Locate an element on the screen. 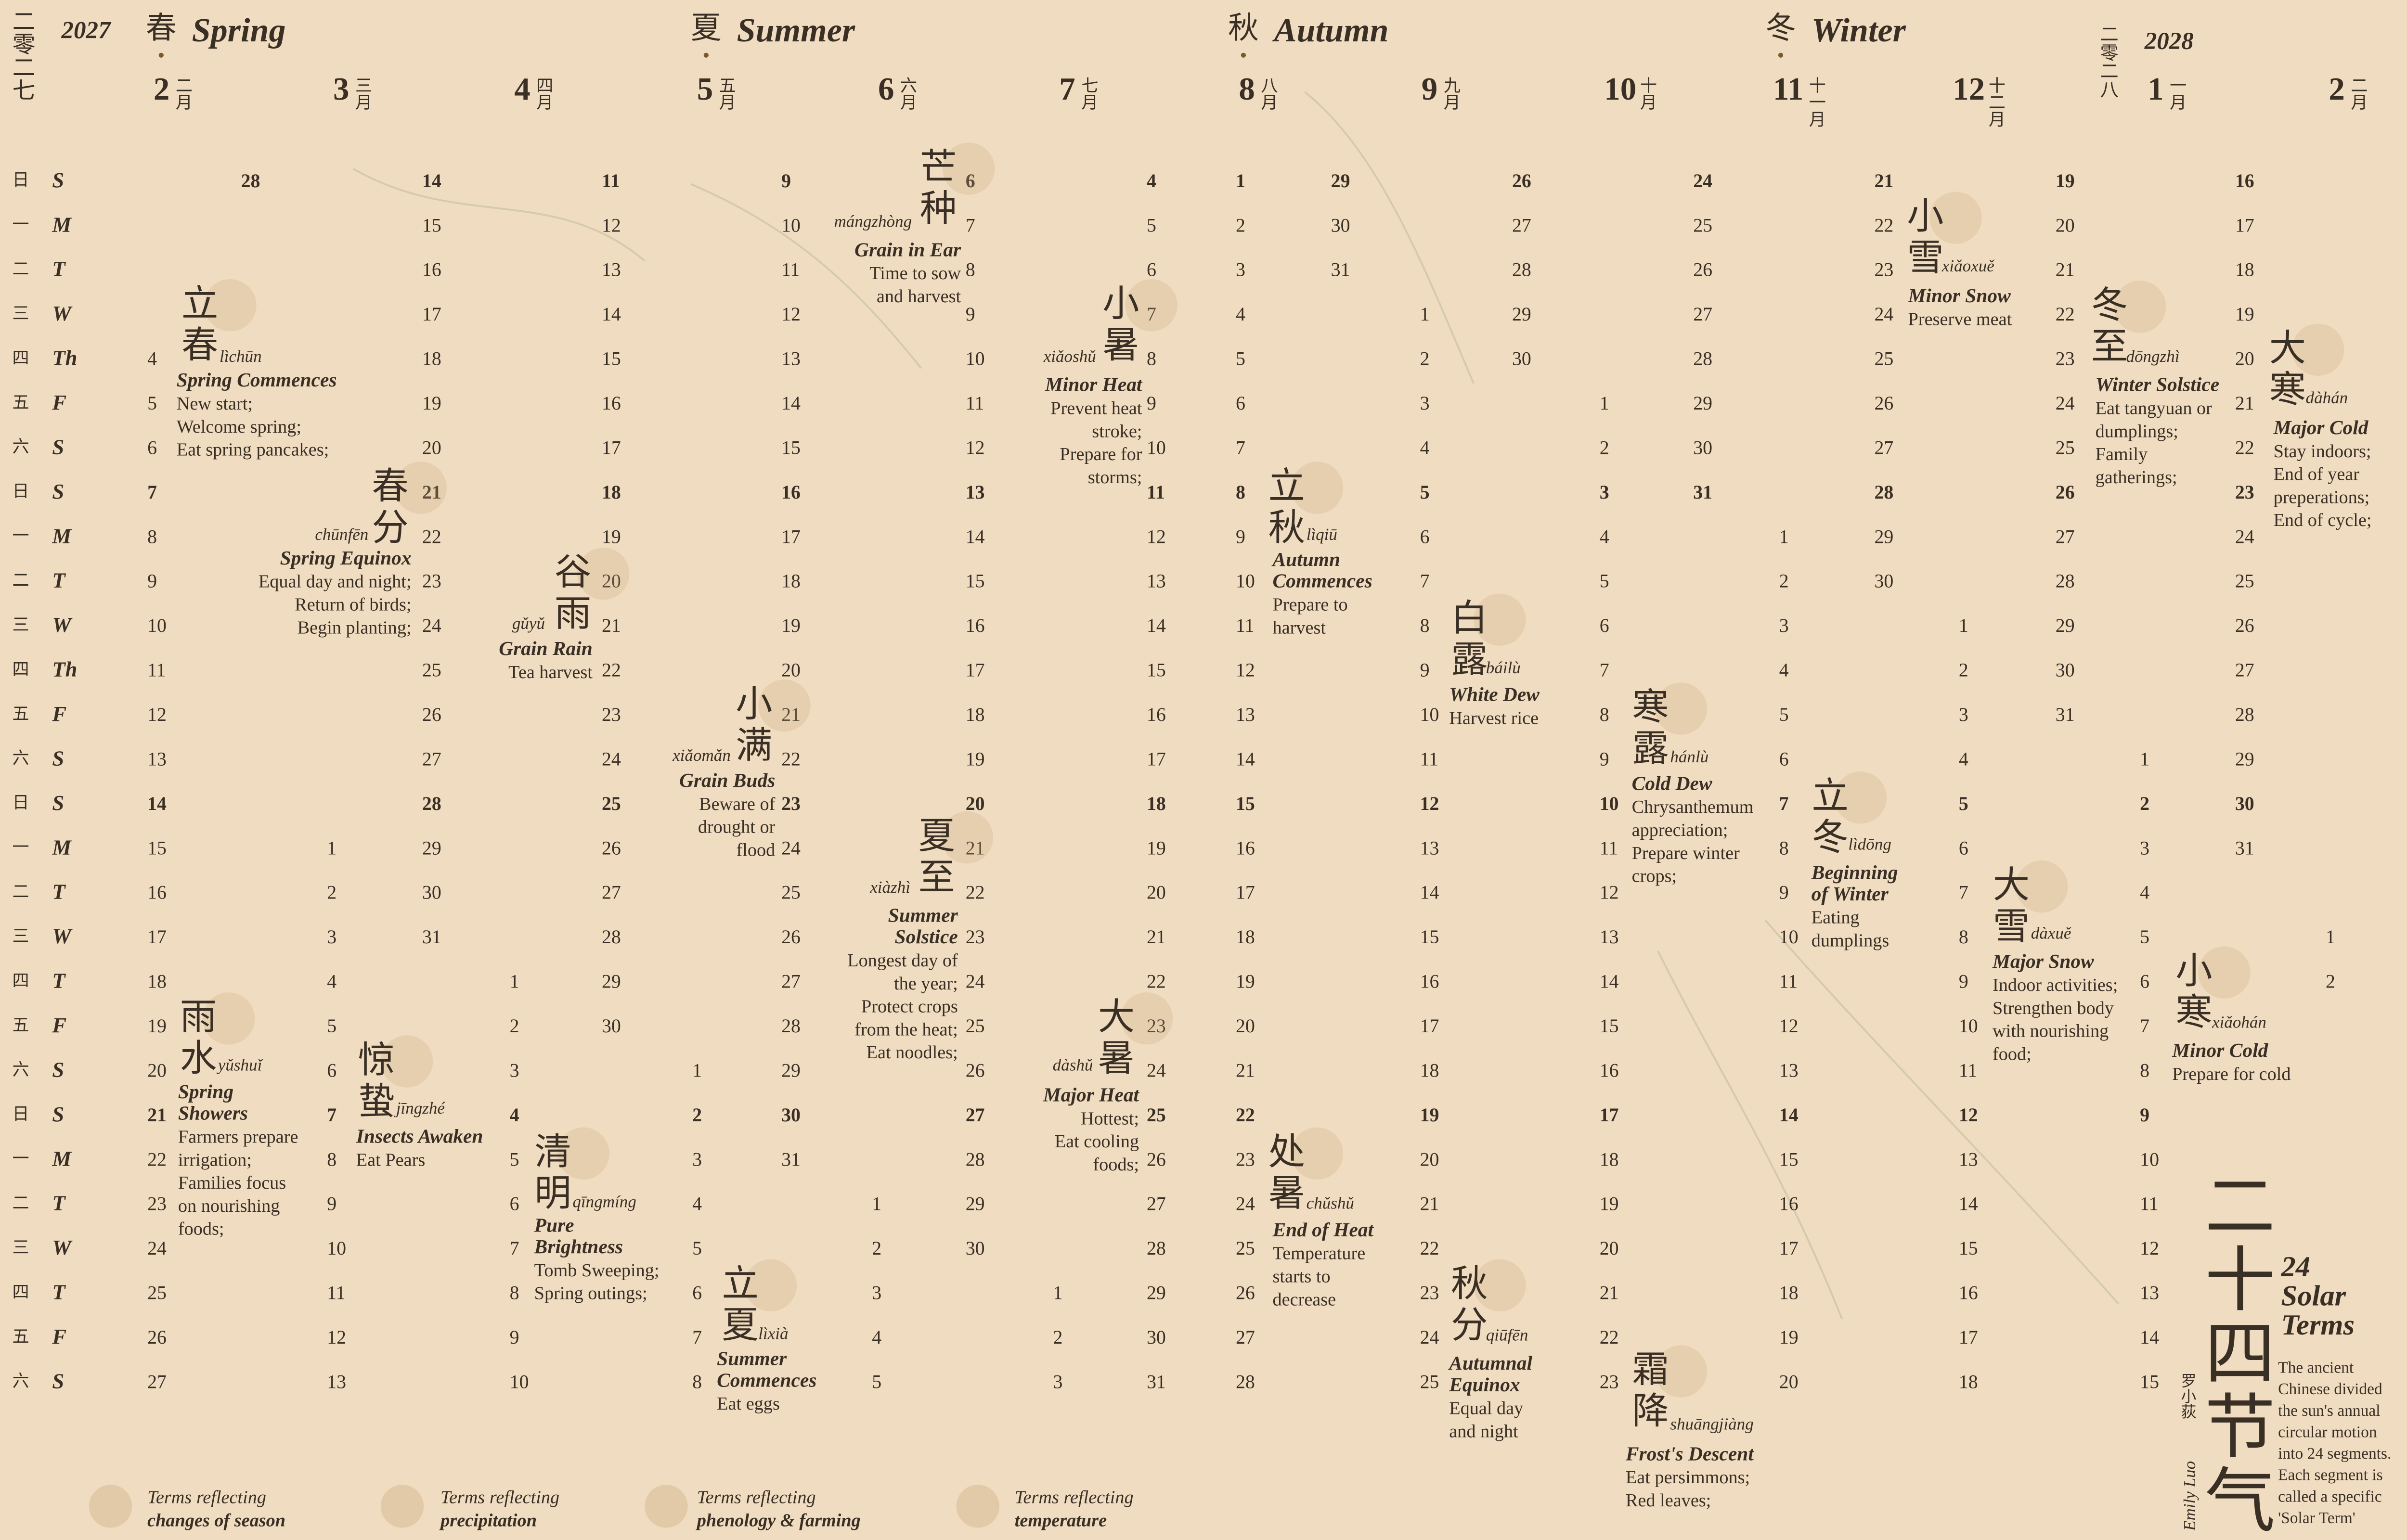 Image resolution: width=2407 pixels, height=1540 pixels. title-cn: 二十四节气 is located at coordinates (2233, 1353).